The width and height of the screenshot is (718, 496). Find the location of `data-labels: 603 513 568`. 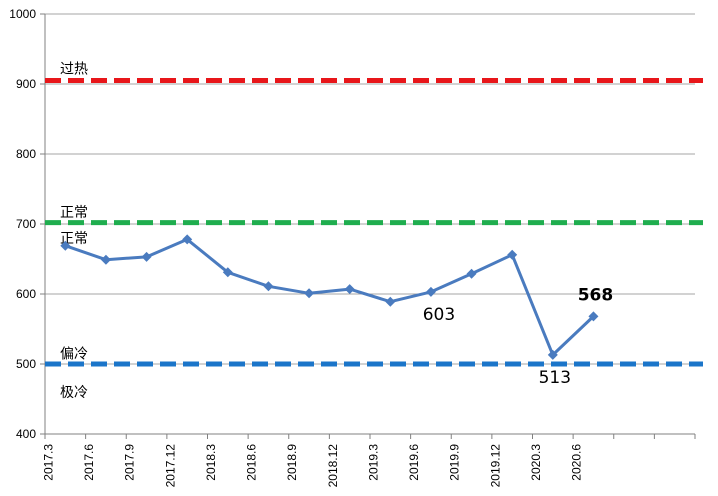

data-labels: 603 513 568 is located at coordinates (518, 336).